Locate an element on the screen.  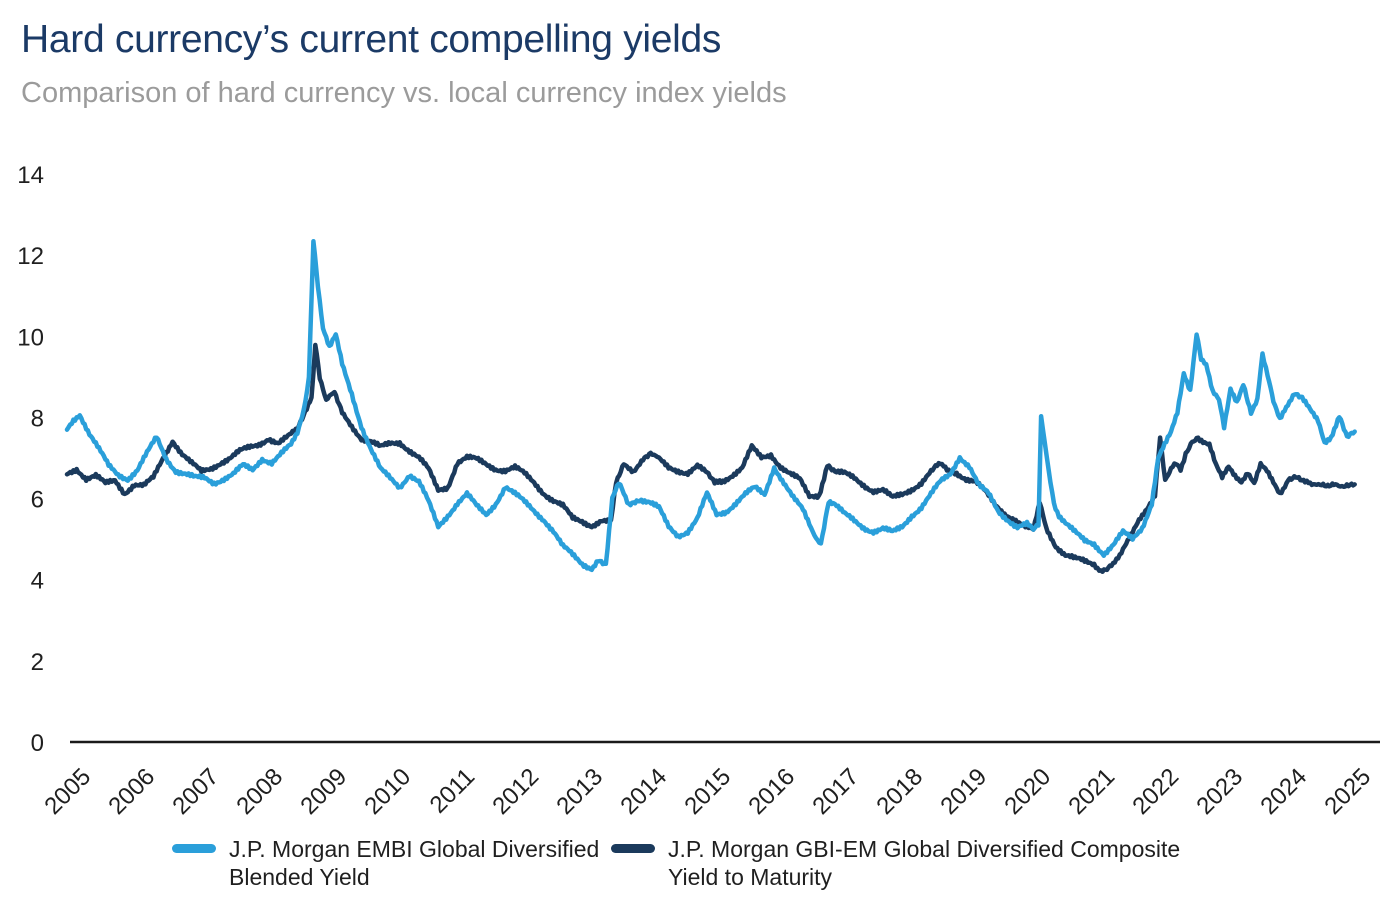
x-tick-label-2007: 2007 is located at coordinates (195, 791).